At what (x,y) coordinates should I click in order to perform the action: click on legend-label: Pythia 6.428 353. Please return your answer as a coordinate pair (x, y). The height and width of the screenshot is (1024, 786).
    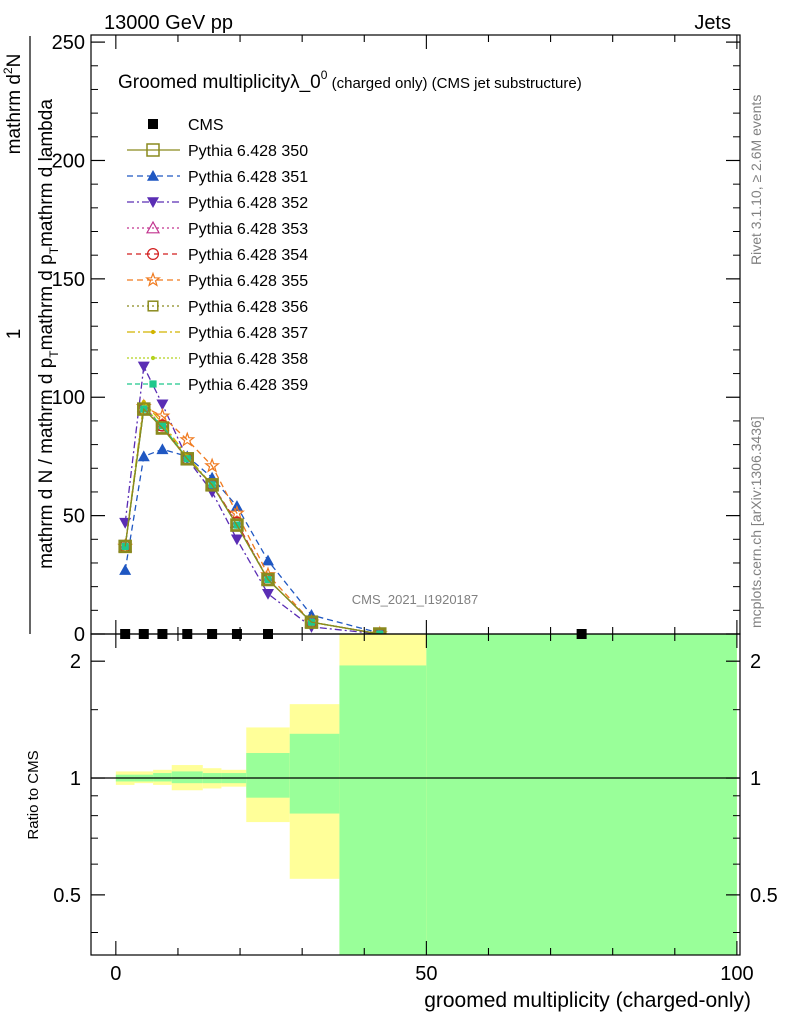
    Looking at the image, I should click on (248, 229).